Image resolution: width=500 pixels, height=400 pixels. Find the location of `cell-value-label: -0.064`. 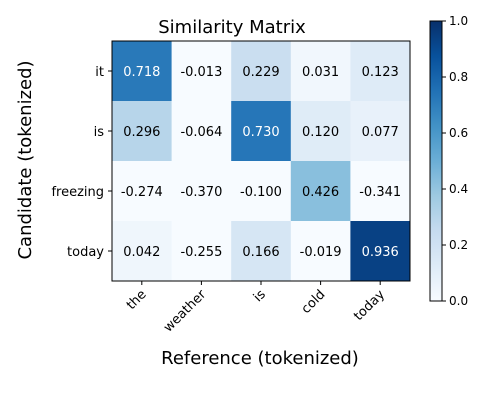

cell-value-label: -0.064 is located at coordinates (201, 132).